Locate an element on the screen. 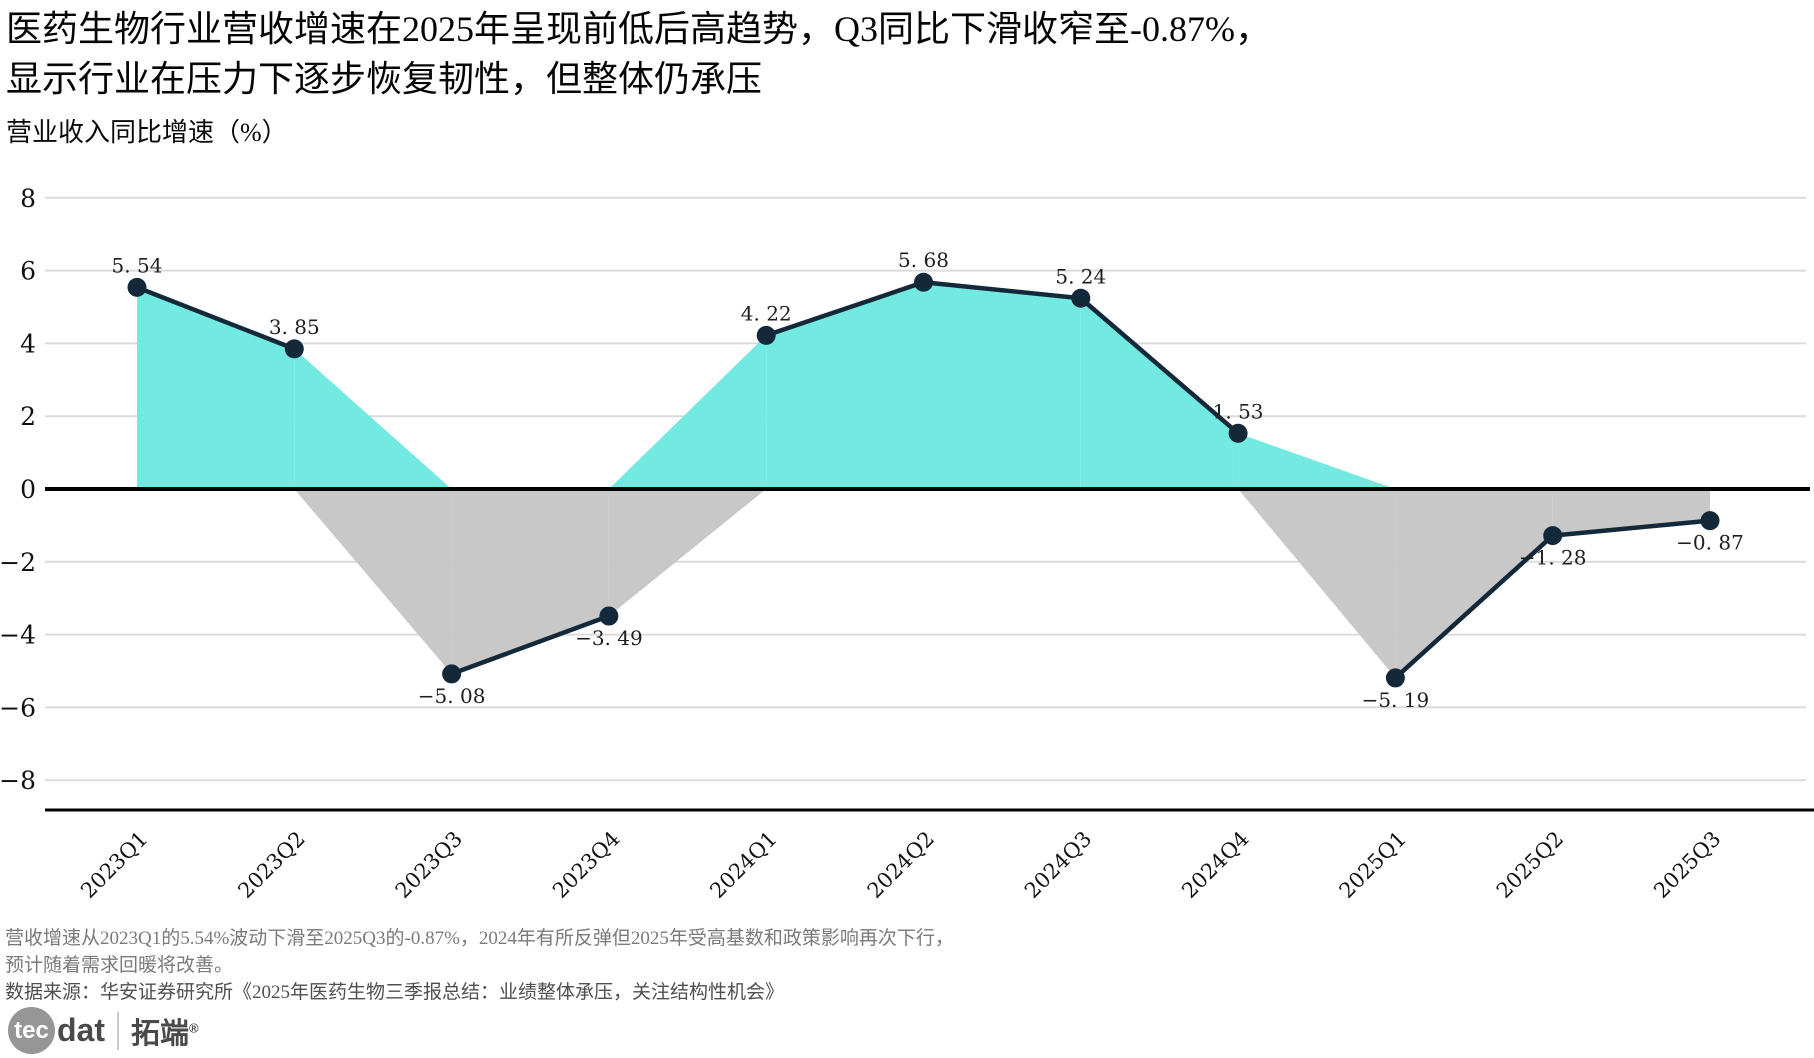 This screenshot has width=1814, height=1058. tecdat-logo-circle-icon: tec is located at coordinates (31, 1030).